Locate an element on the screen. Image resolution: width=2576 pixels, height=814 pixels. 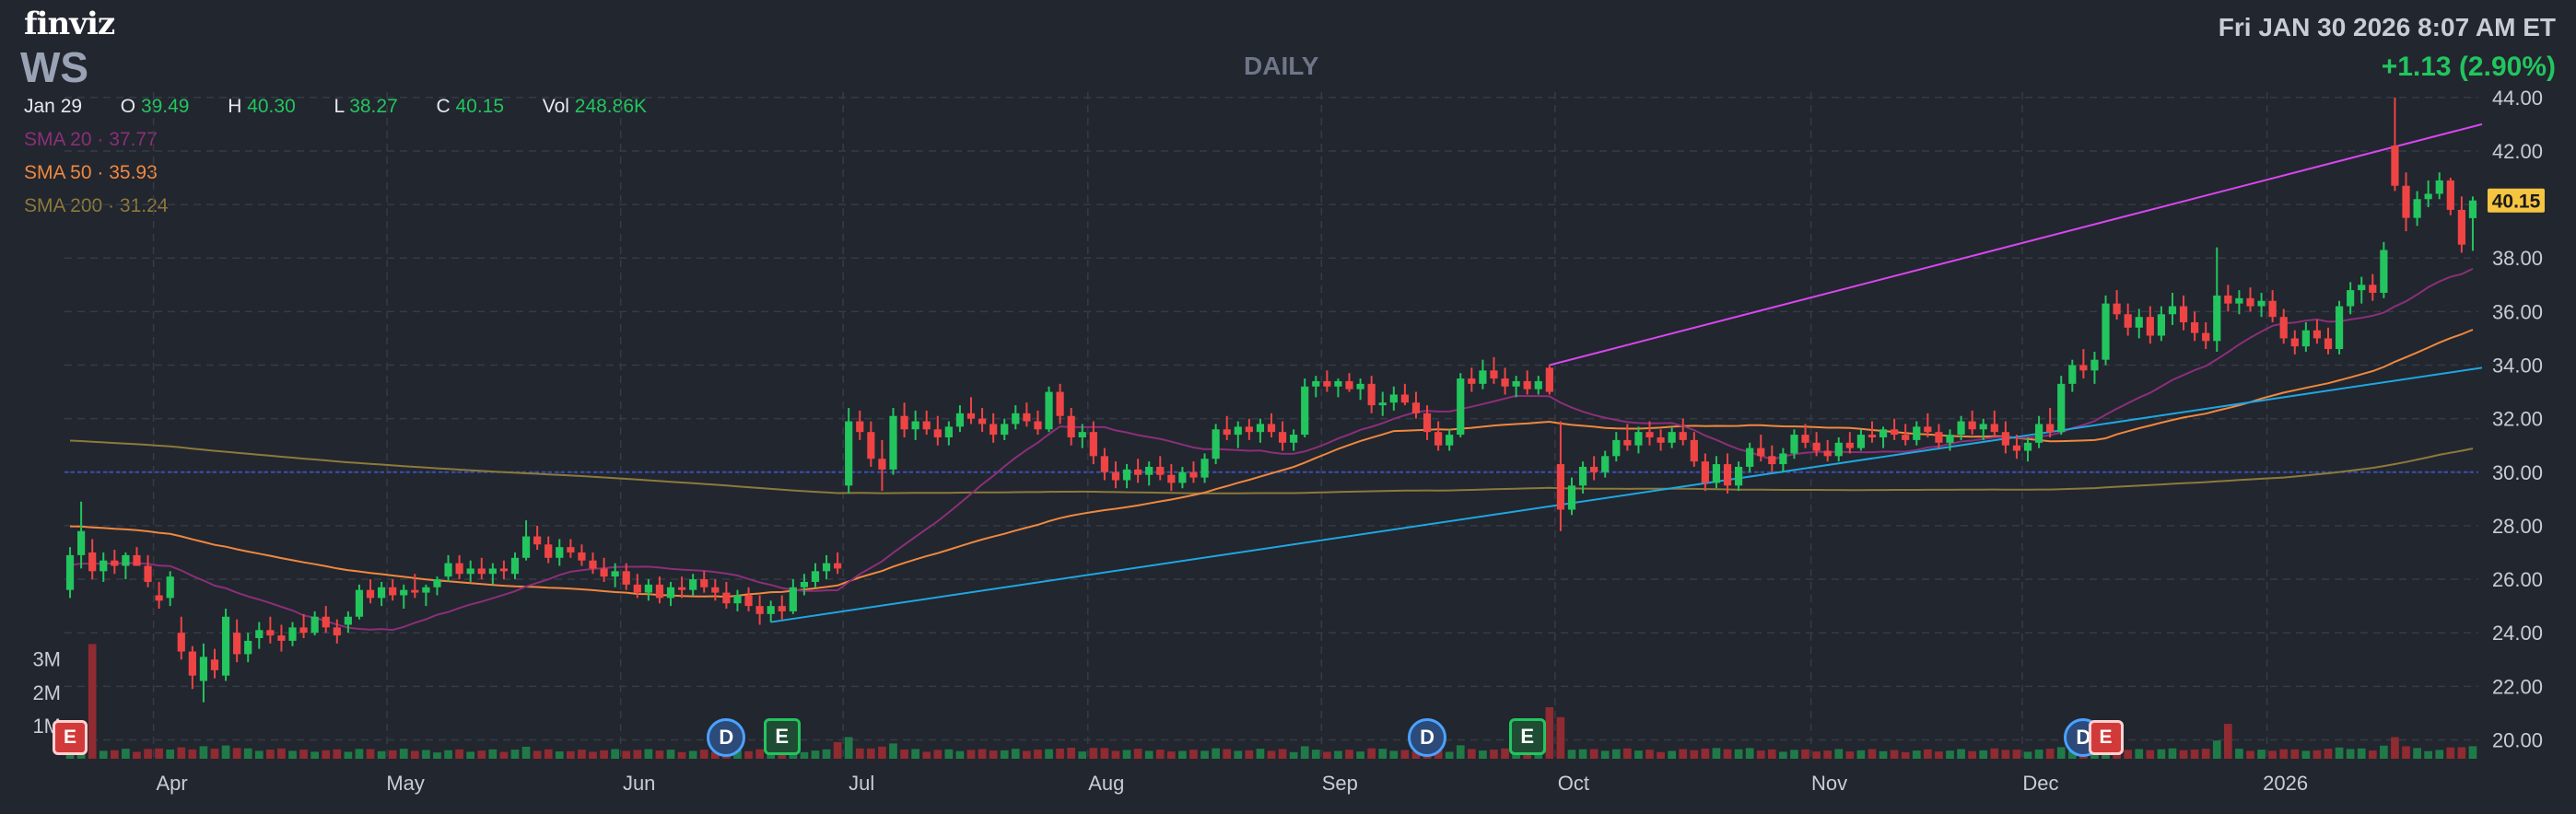
legend-sma20: SMA 20 · 37.77 is located at coordinates (91, 140).